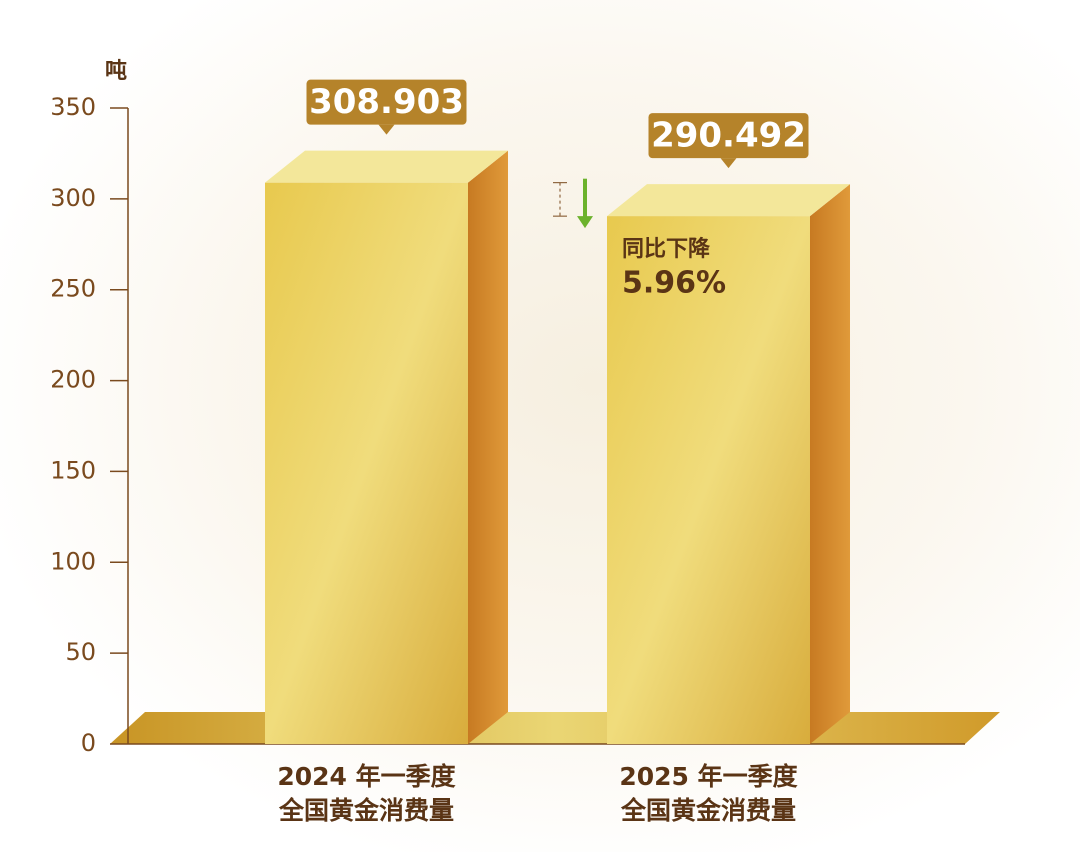 The width and height of the screenshot is (1080, 852). I want to click on x-tick-label: 2025 年一季度 全国黄金消费量, so click(708, 793).